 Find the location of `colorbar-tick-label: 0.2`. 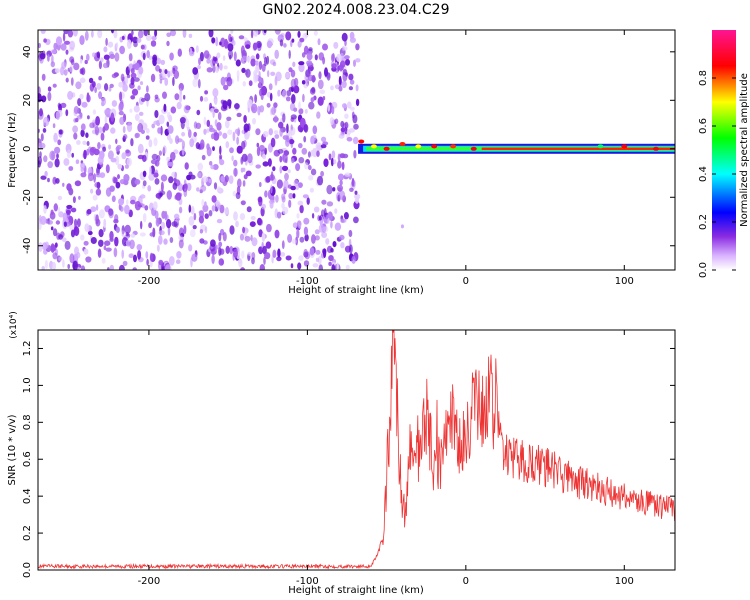

colorbar-tick-label: 0.2 is located at coordinates (703, 222).